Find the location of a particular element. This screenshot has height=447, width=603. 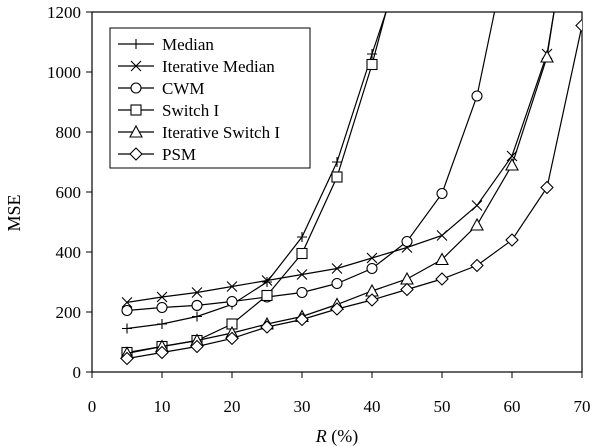

x-tick-label: 0 is located at coordinates (92, 406).